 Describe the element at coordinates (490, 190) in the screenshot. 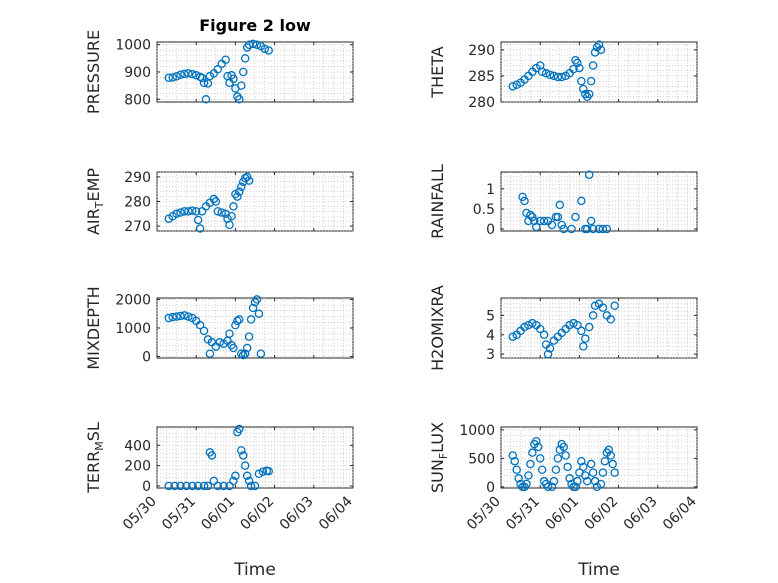

I see `y-tick-label: 1` at that location.